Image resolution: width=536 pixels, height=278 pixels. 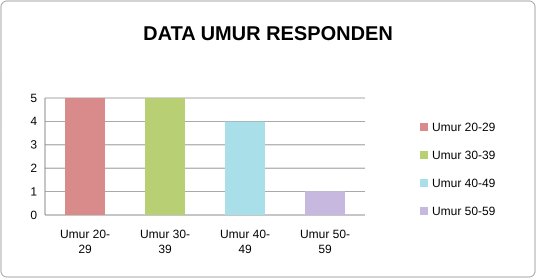 I want to click on x-tick-label: Umur 30-39, so click(x=165, y=241).